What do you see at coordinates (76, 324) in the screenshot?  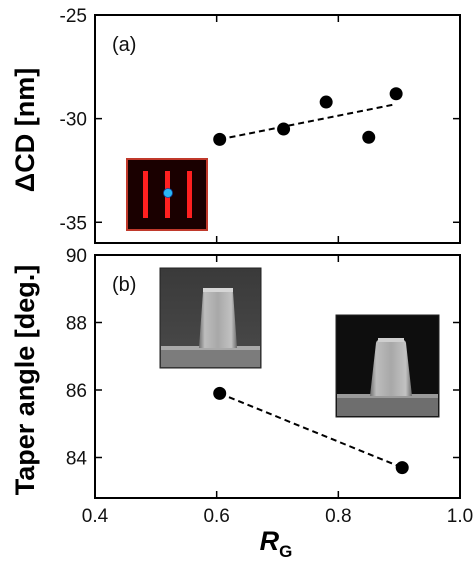 I see `panel-b-y-tick-label: 88` at bounding box center [76, 324].